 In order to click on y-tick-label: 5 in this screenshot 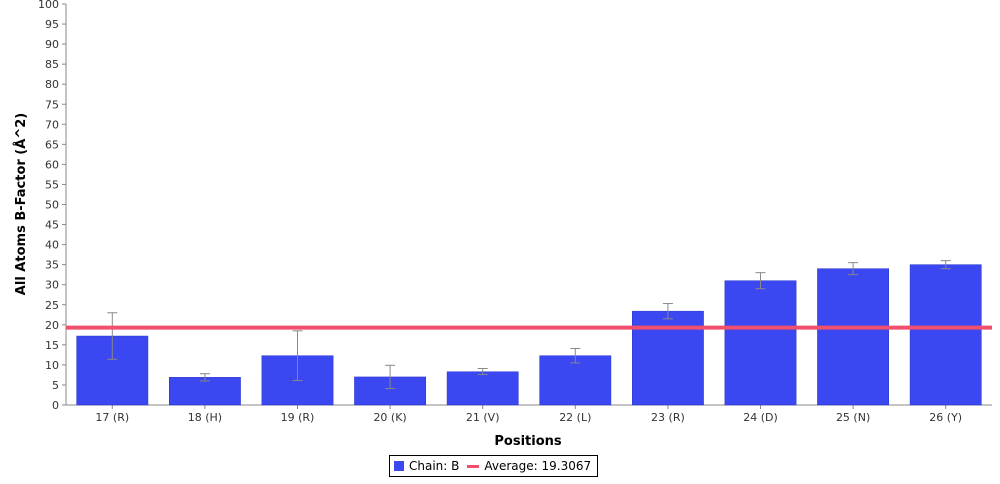, I will do `click(55, 385)`.